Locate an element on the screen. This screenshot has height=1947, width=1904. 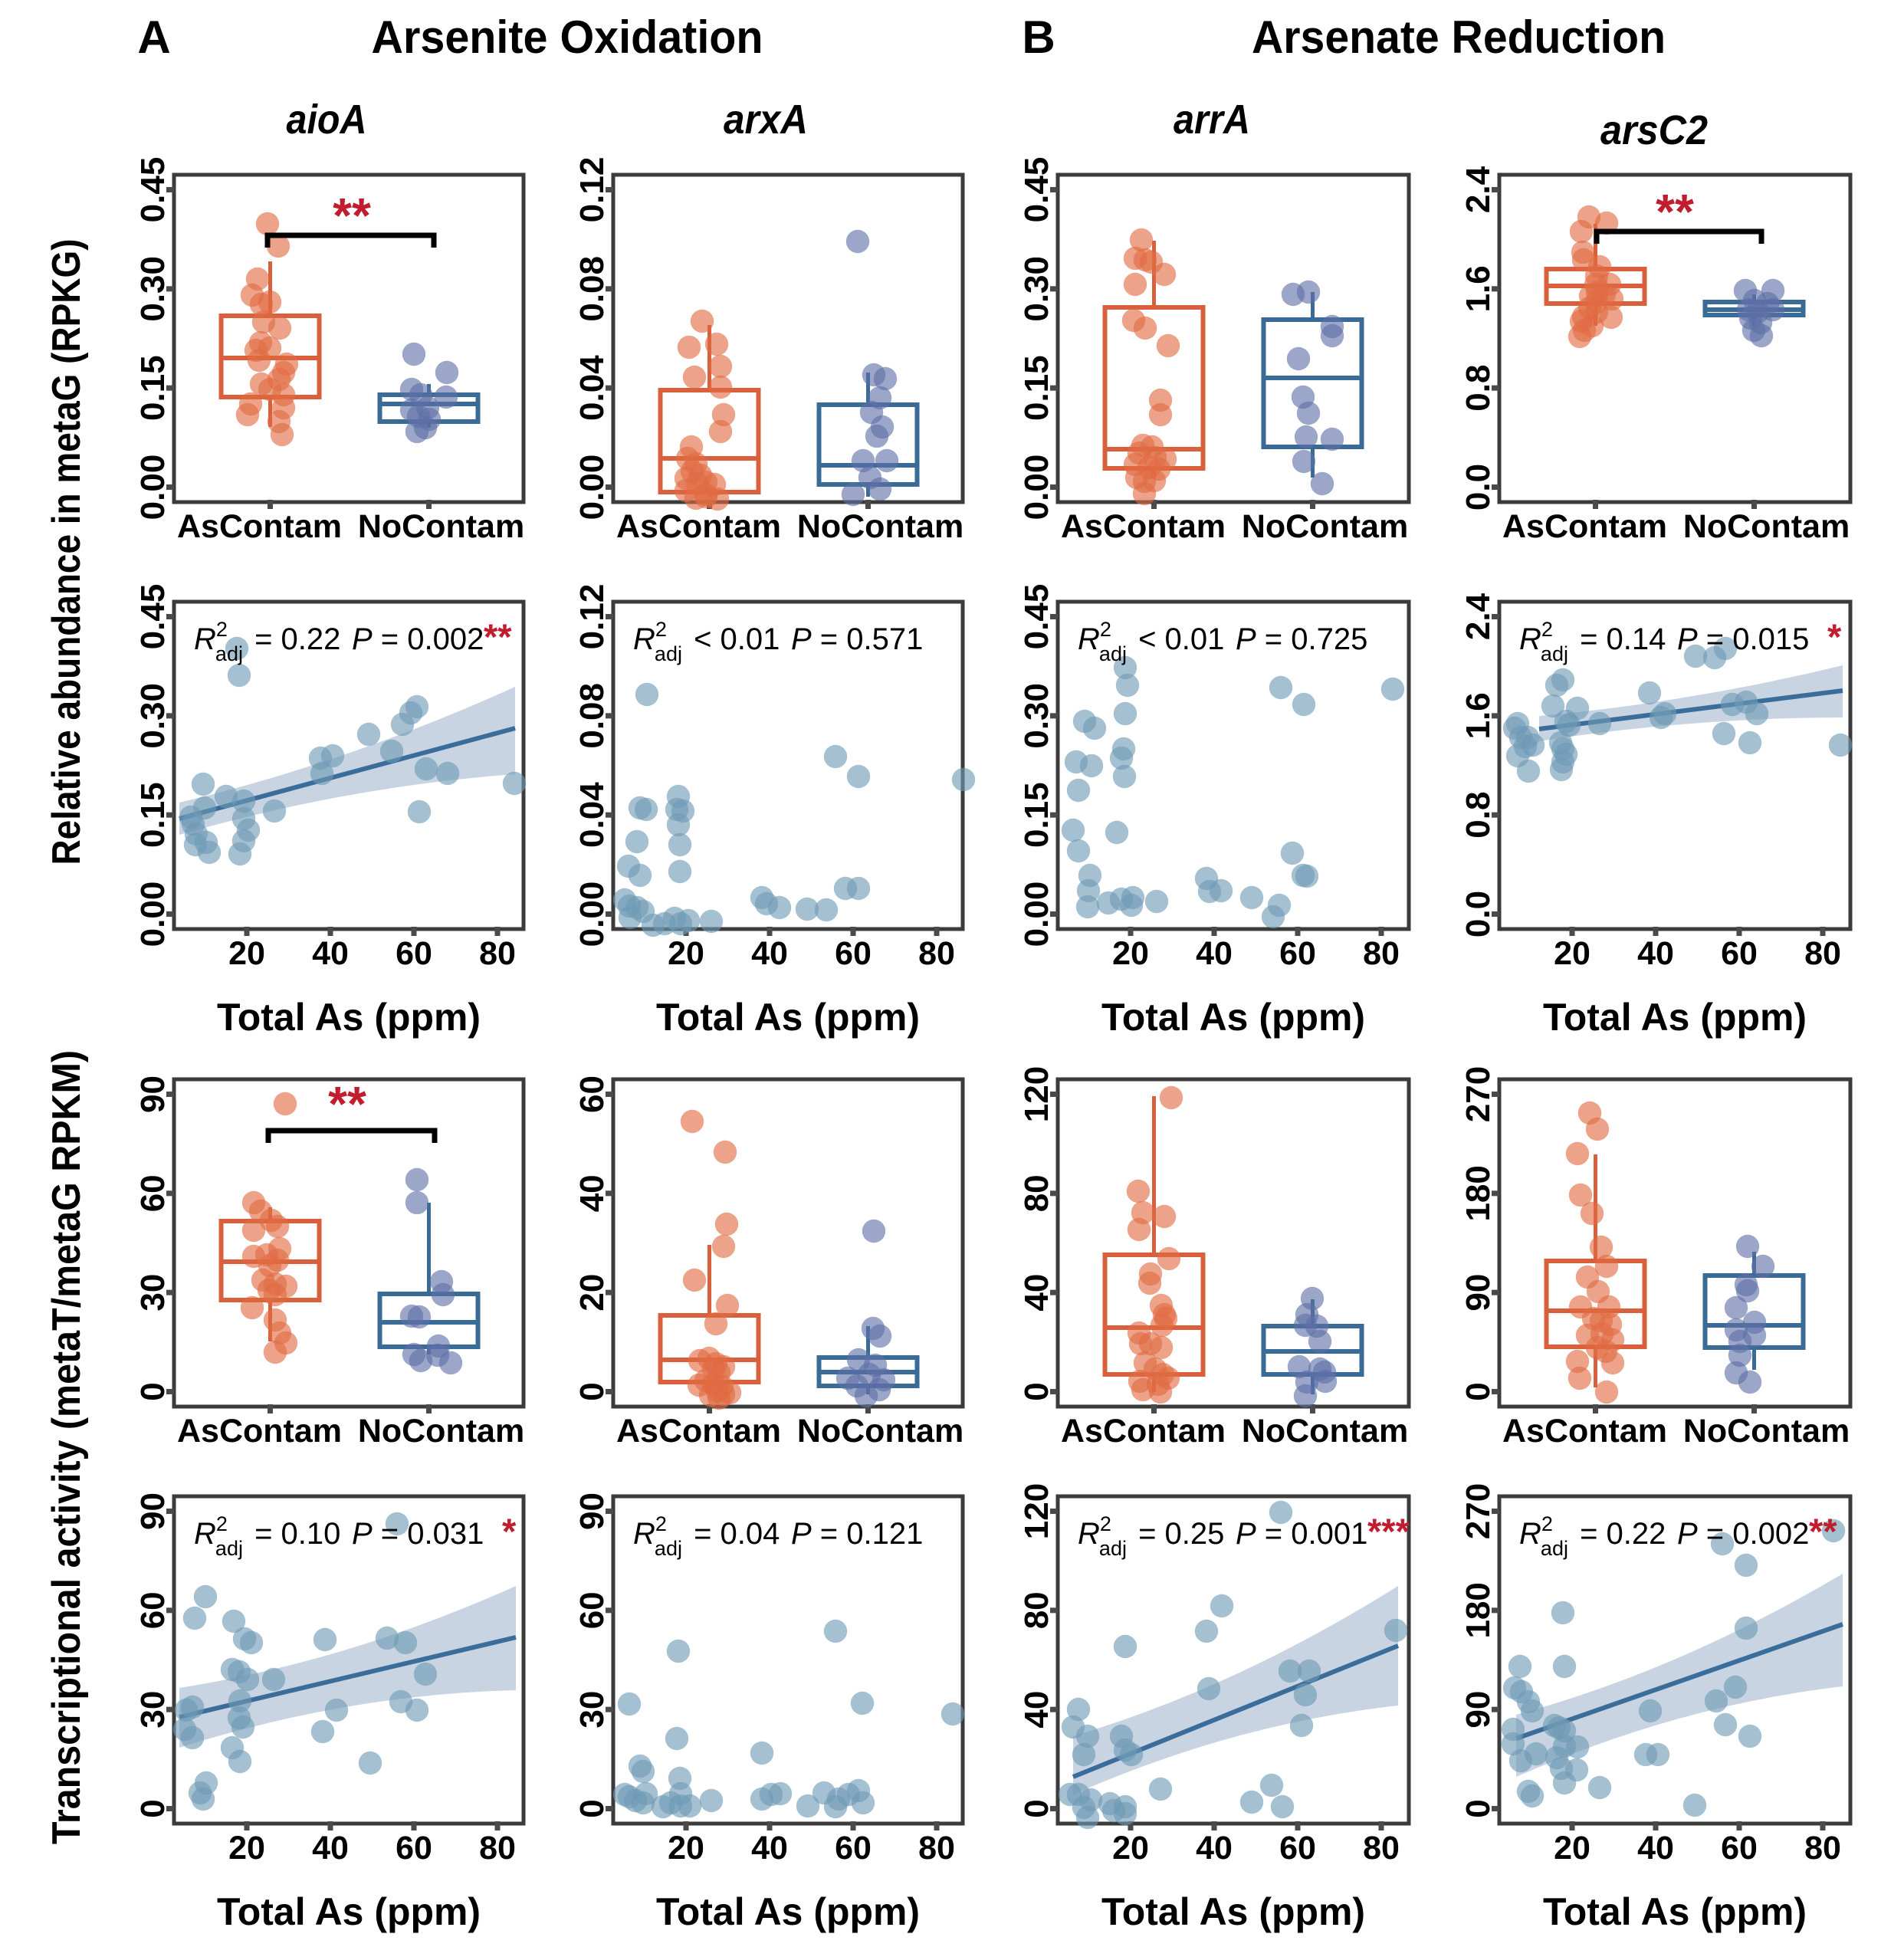
svg-text: A is located at coordinates (153, 37).